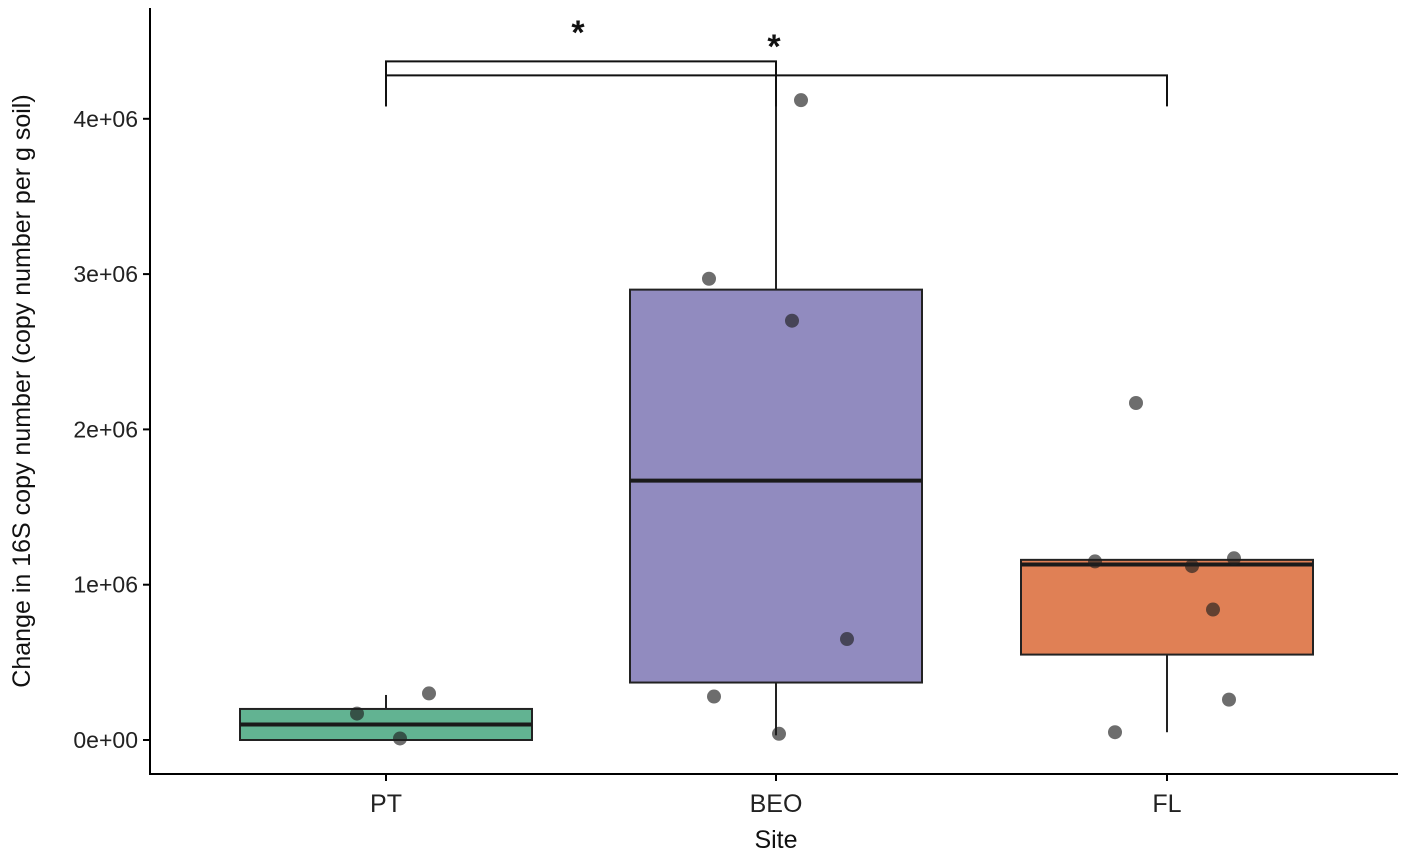 The image size is (1418, 858). I want to click on x-tick-label: FL, so click(1166, 804).